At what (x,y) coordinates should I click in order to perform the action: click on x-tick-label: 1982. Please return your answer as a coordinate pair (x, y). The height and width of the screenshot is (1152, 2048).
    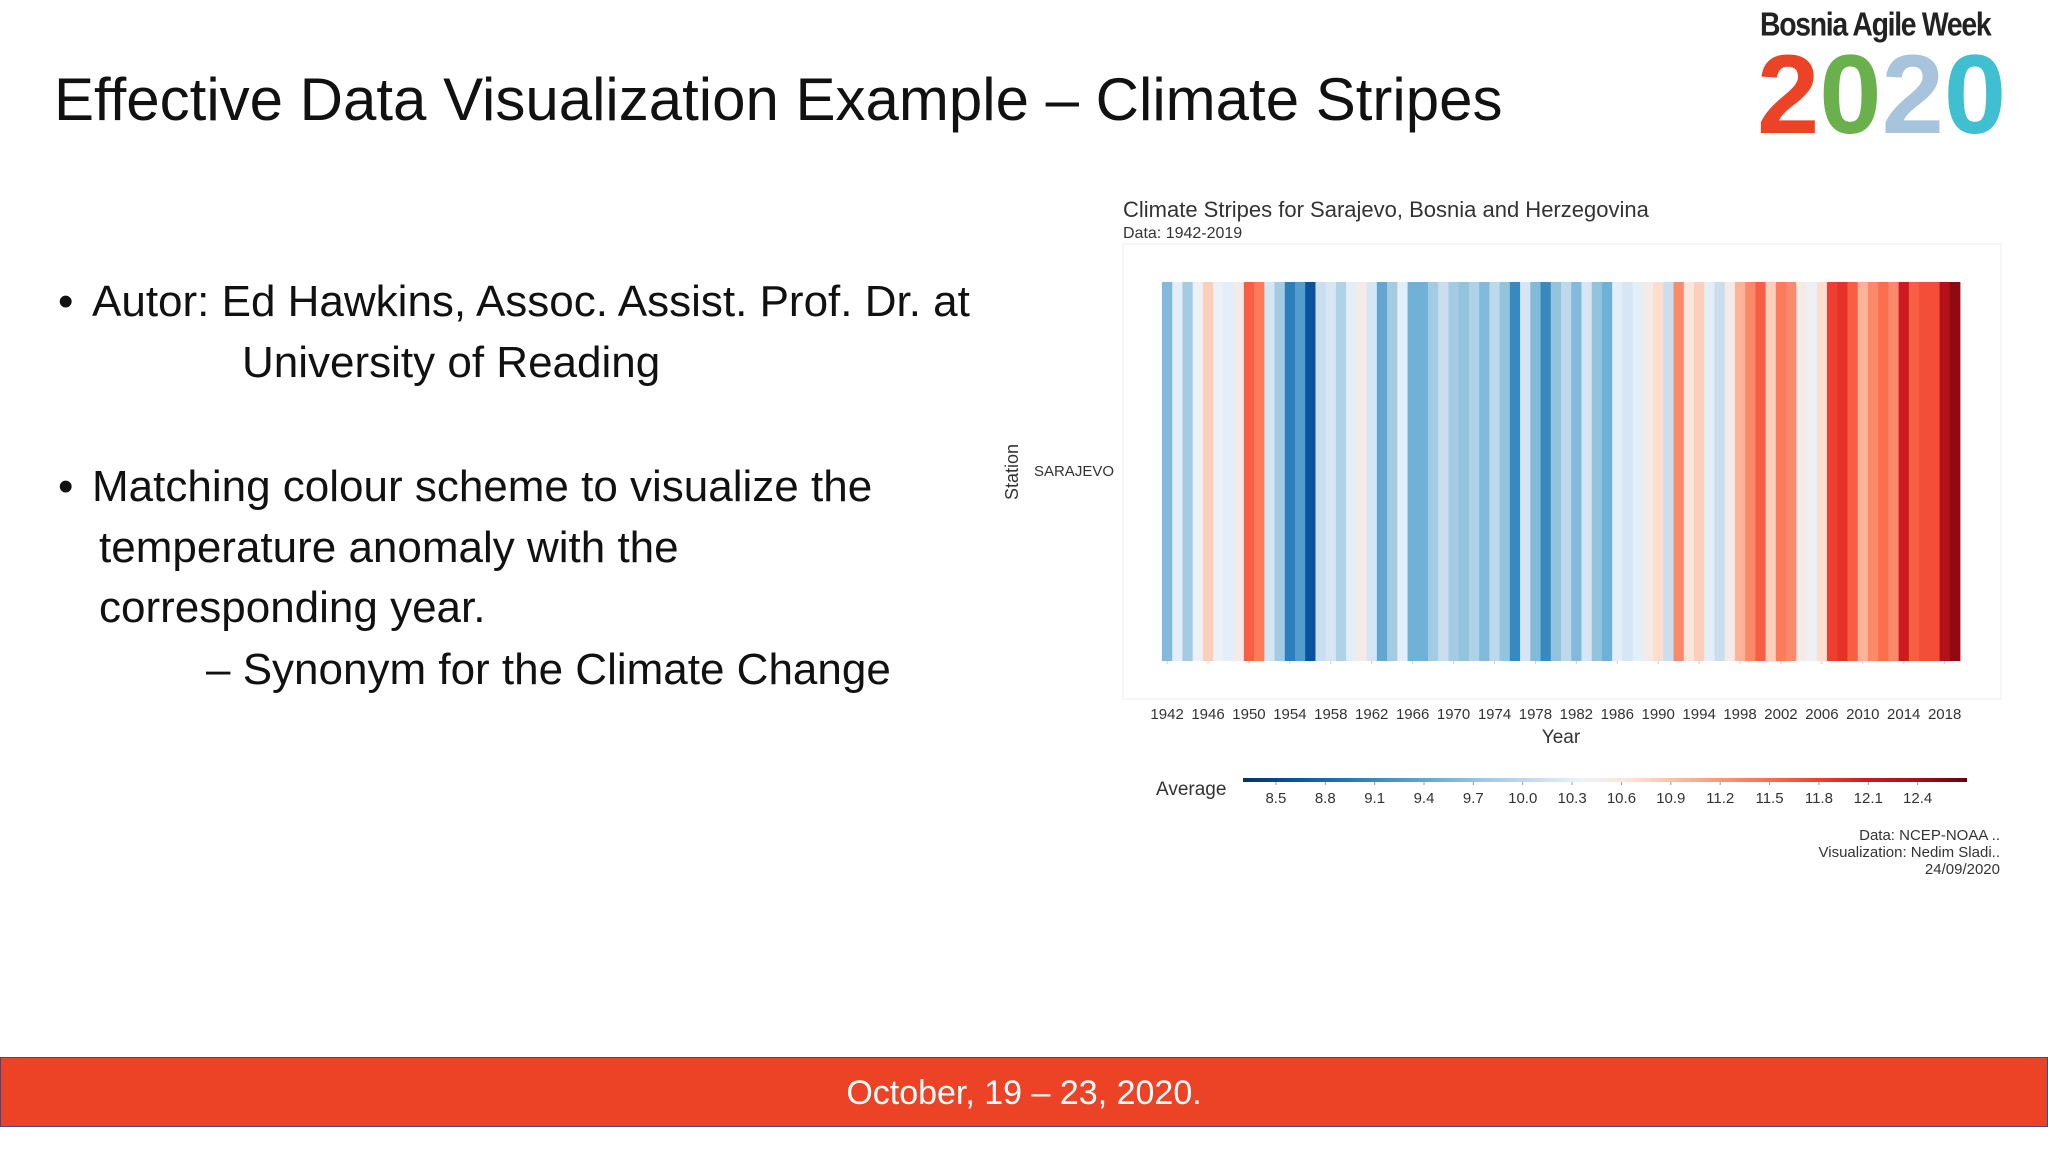
    Looking at the image, I should click on (1576, 714).